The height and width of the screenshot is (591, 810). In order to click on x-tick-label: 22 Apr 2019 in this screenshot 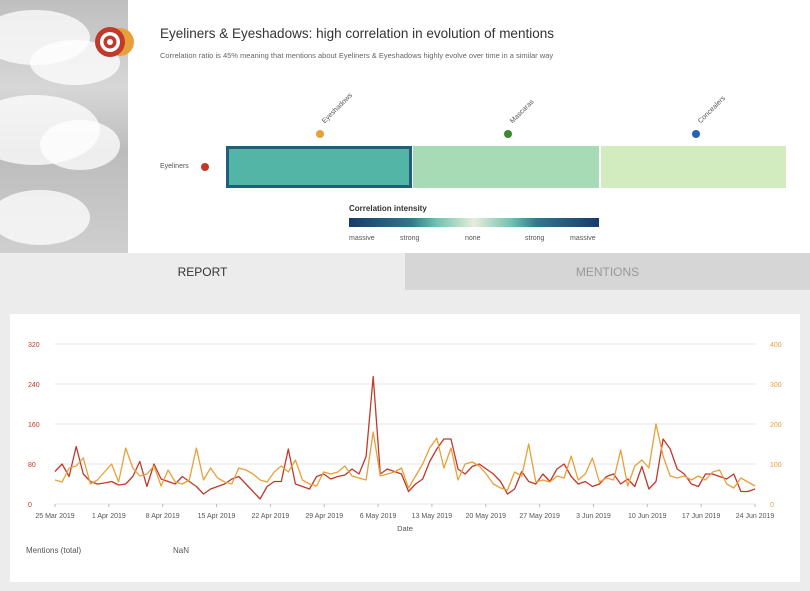, I will do `click(271, 516)`.